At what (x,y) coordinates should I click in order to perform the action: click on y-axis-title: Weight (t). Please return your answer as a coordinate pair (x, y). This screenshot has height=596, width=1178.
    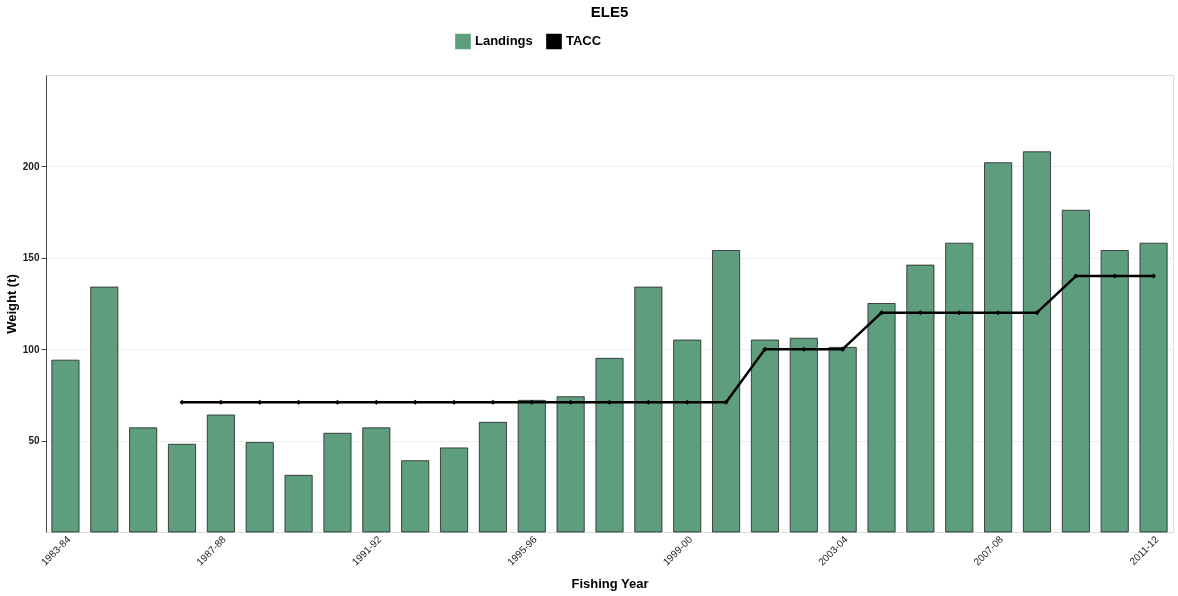
    Looking at the image, I should click on (11, 304).